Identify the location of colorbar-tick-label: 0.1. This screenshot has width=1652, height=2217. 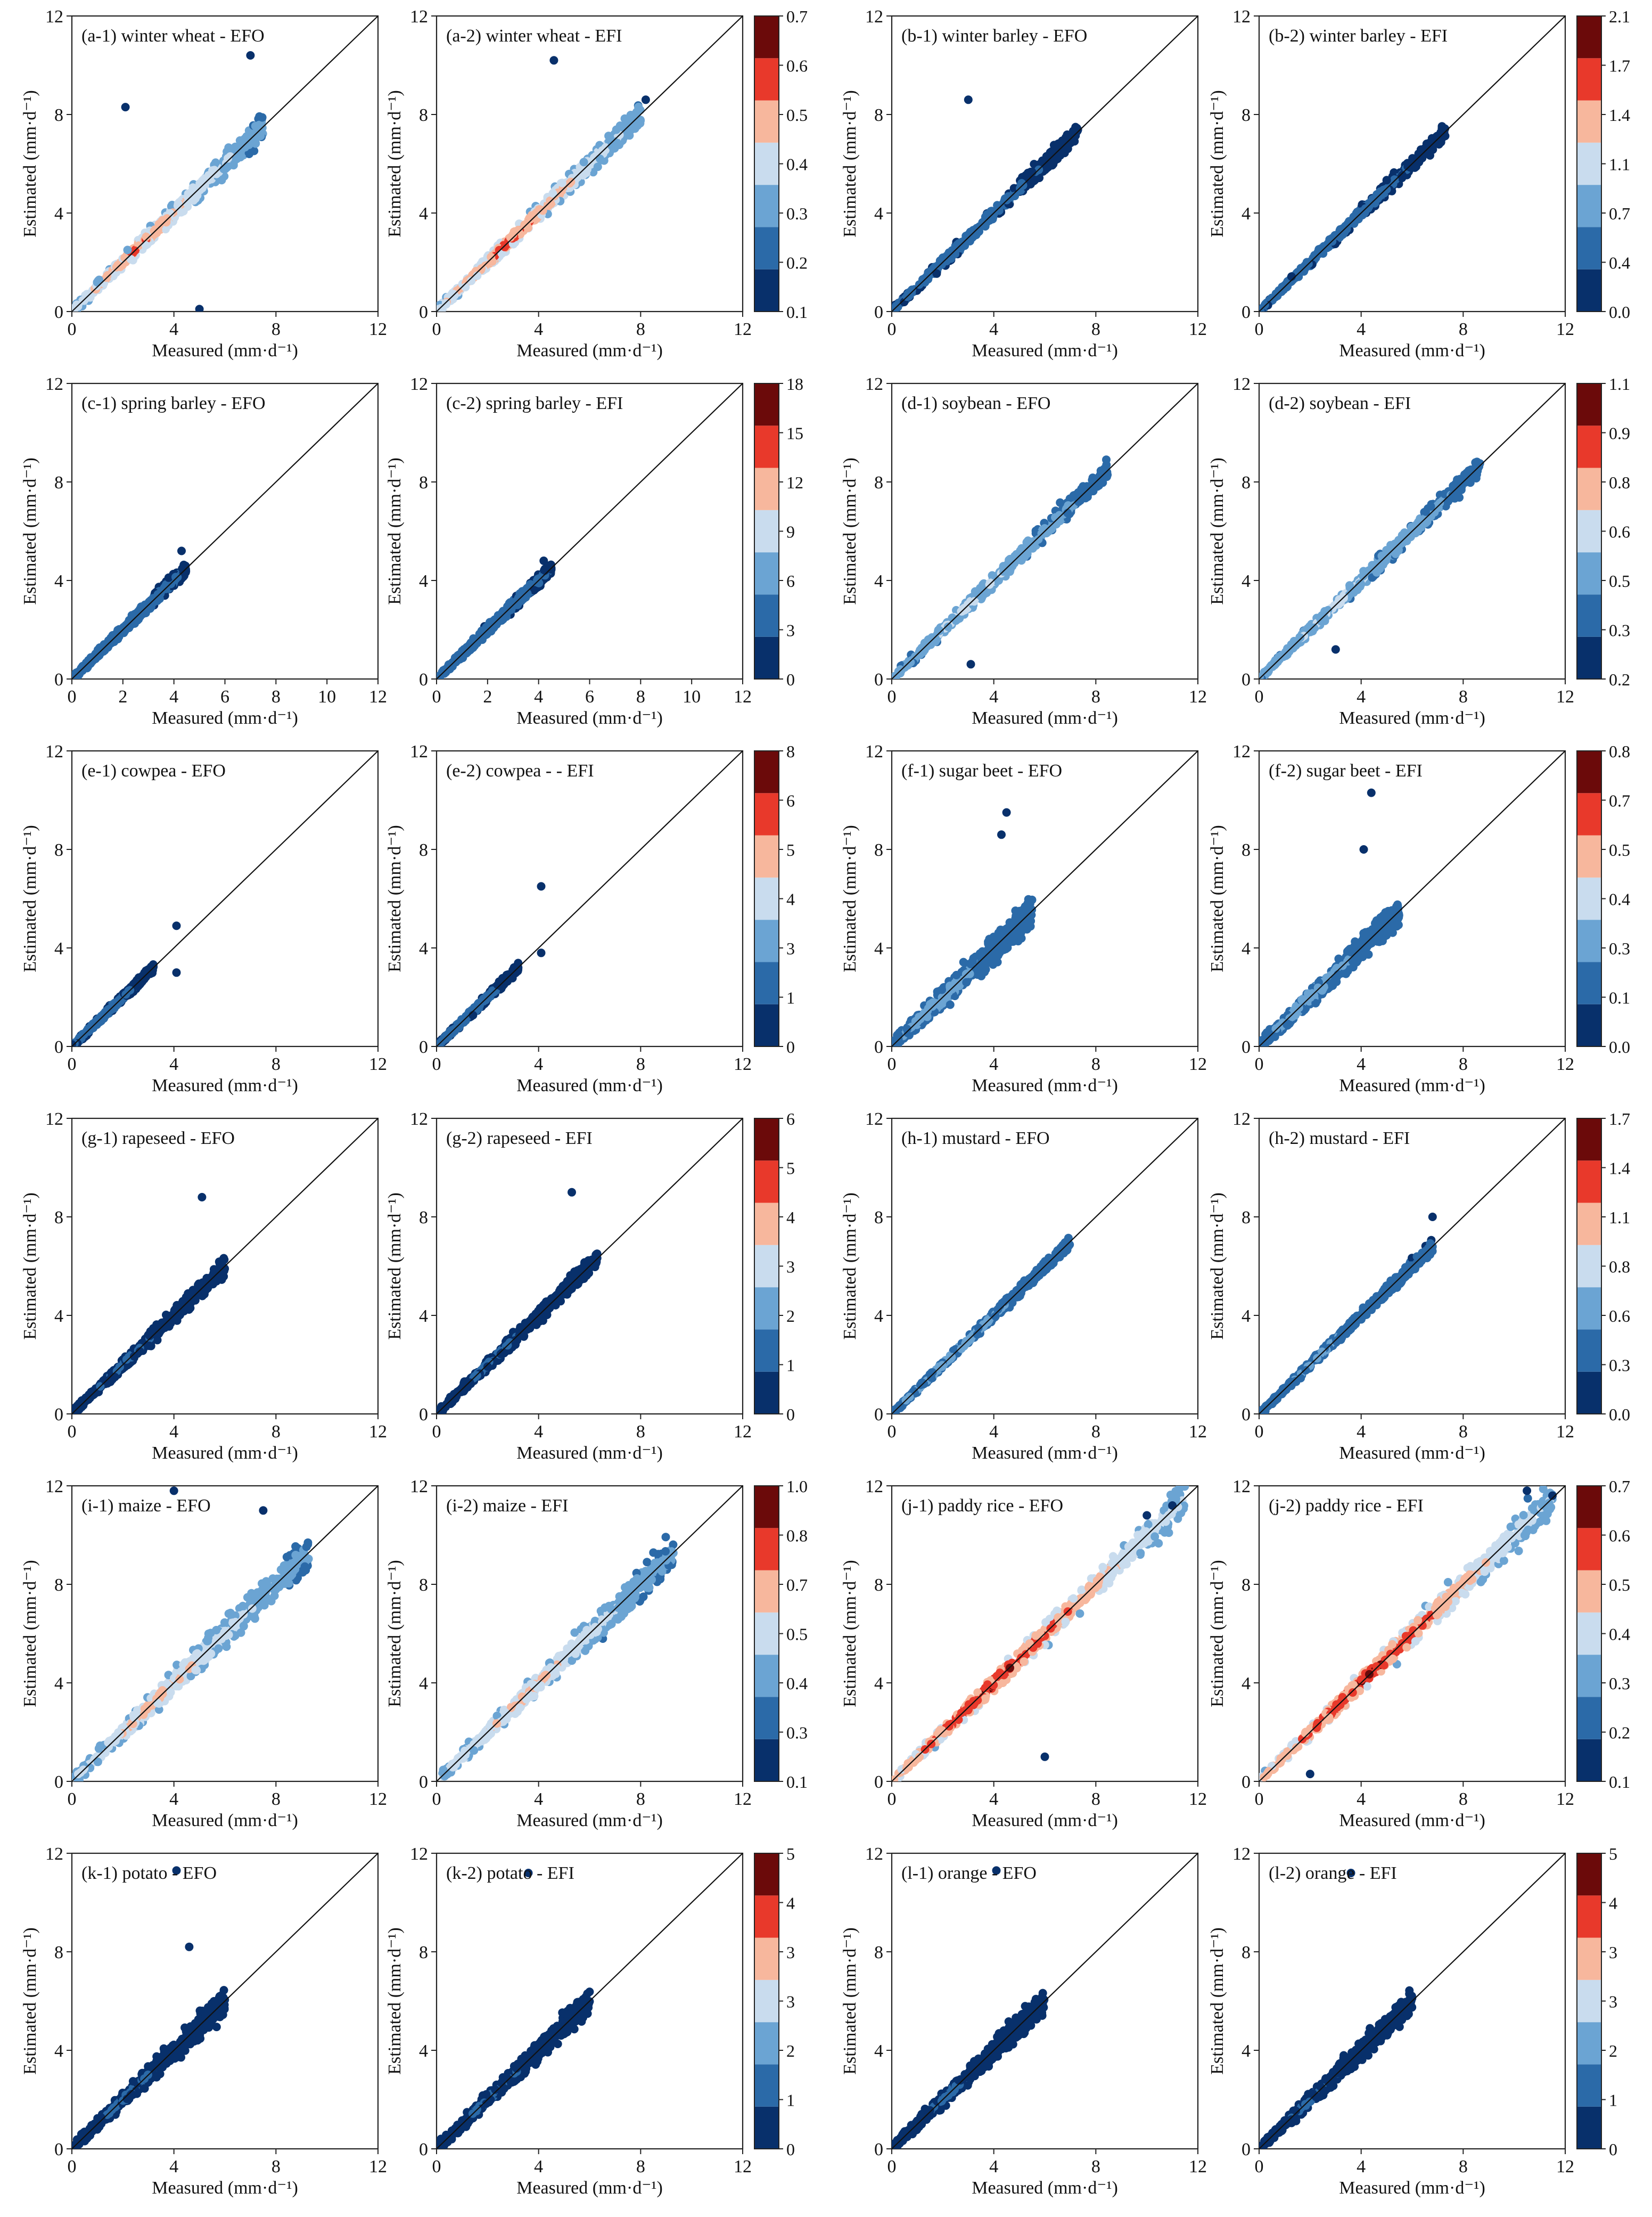
(797, 312).